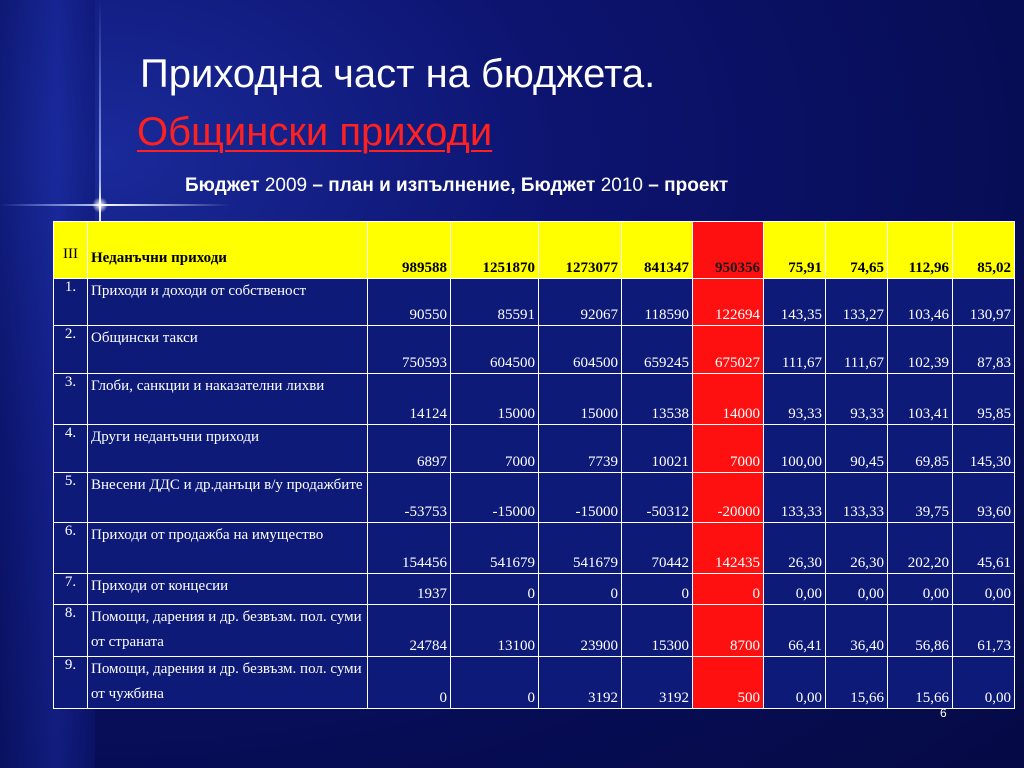 Image resolution: width=1024 pixels, height=768 pixels. Describe the element at coordinates (227, 589) in the screenshot. I see `row-label: Приходи от концесии` at that location.